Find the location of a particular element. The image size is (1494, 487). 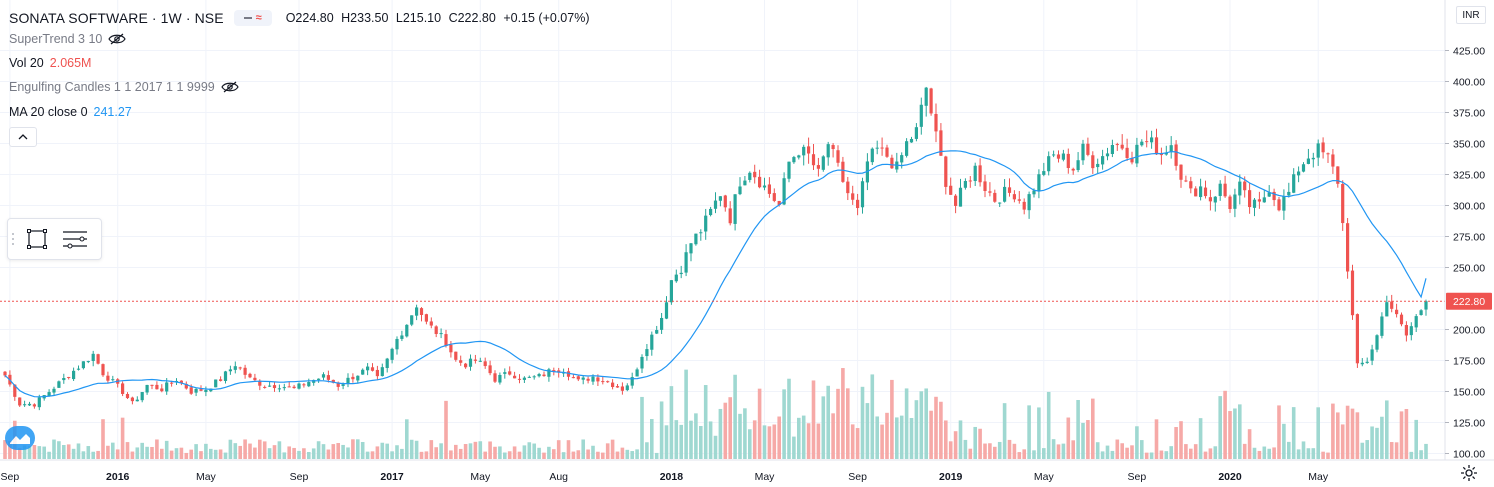

drawing-toolbox is located at coordinates (54, 239).